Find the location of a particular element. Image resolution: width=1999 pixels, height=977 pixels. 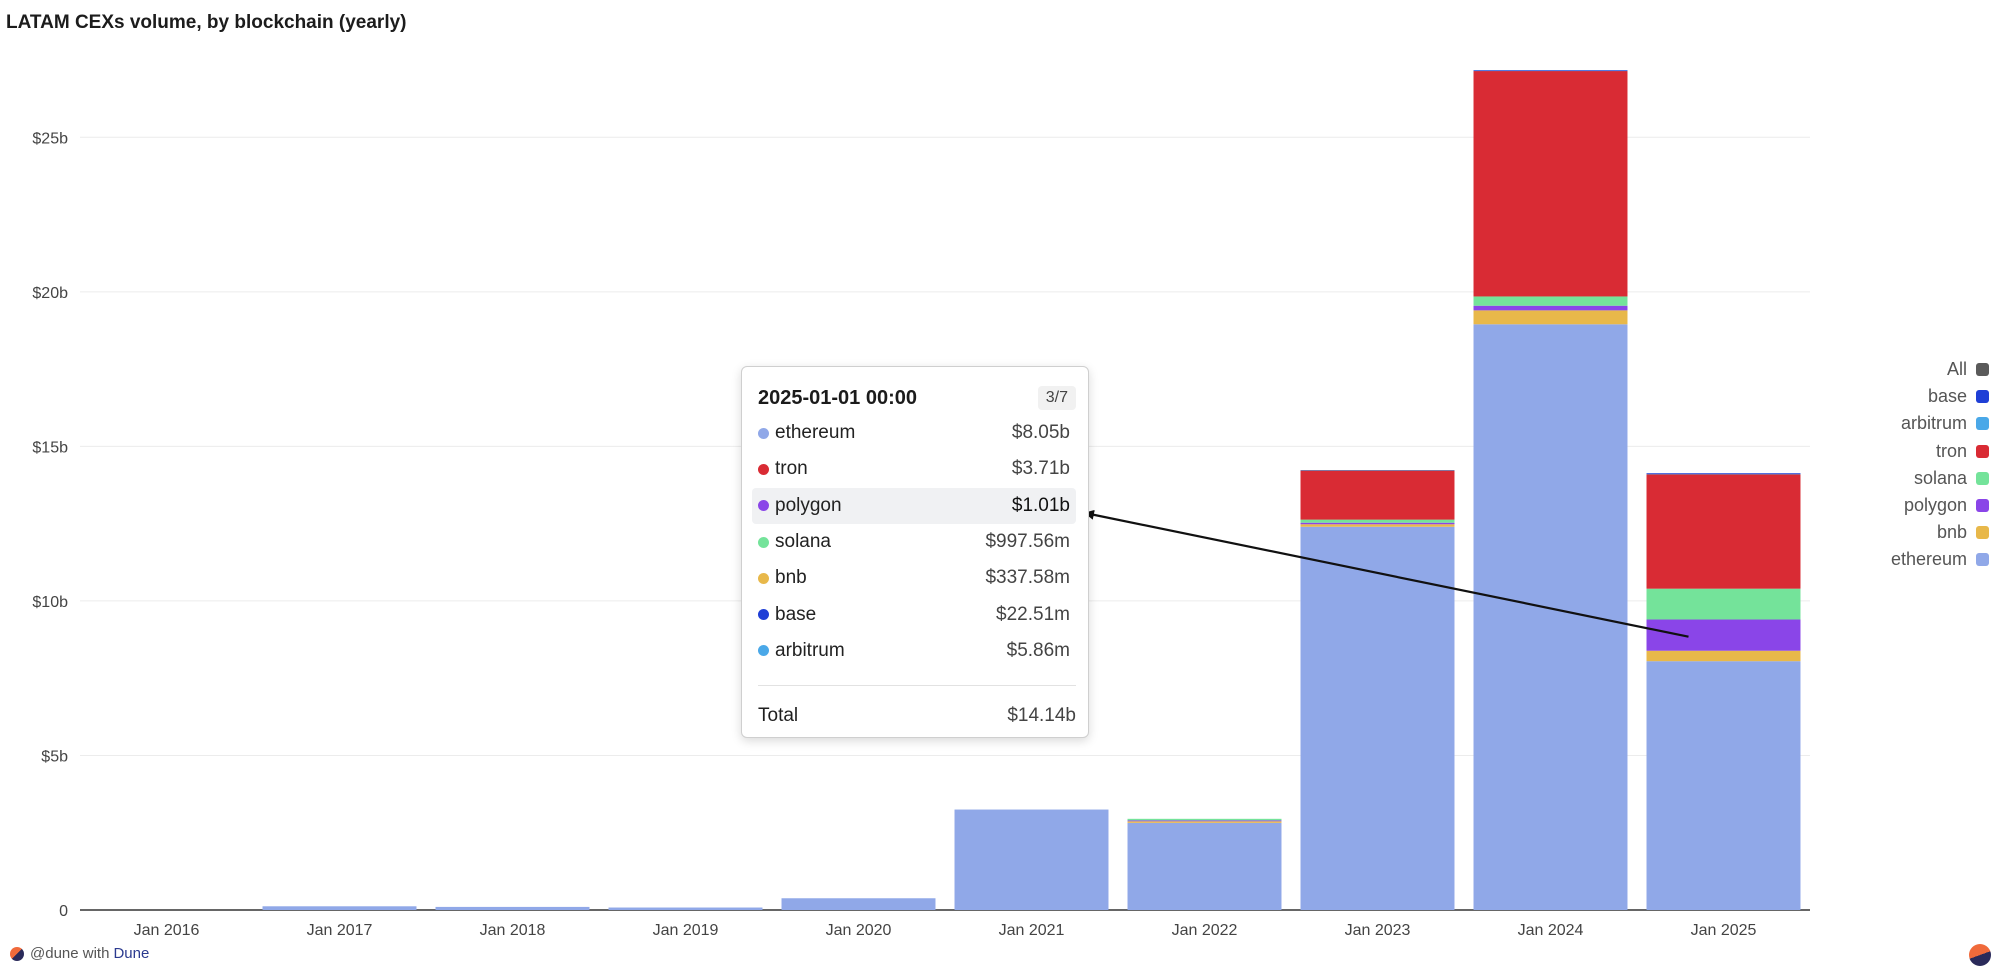

tooltip-series-value: $22.51m is located at coordinates (1033, 614).